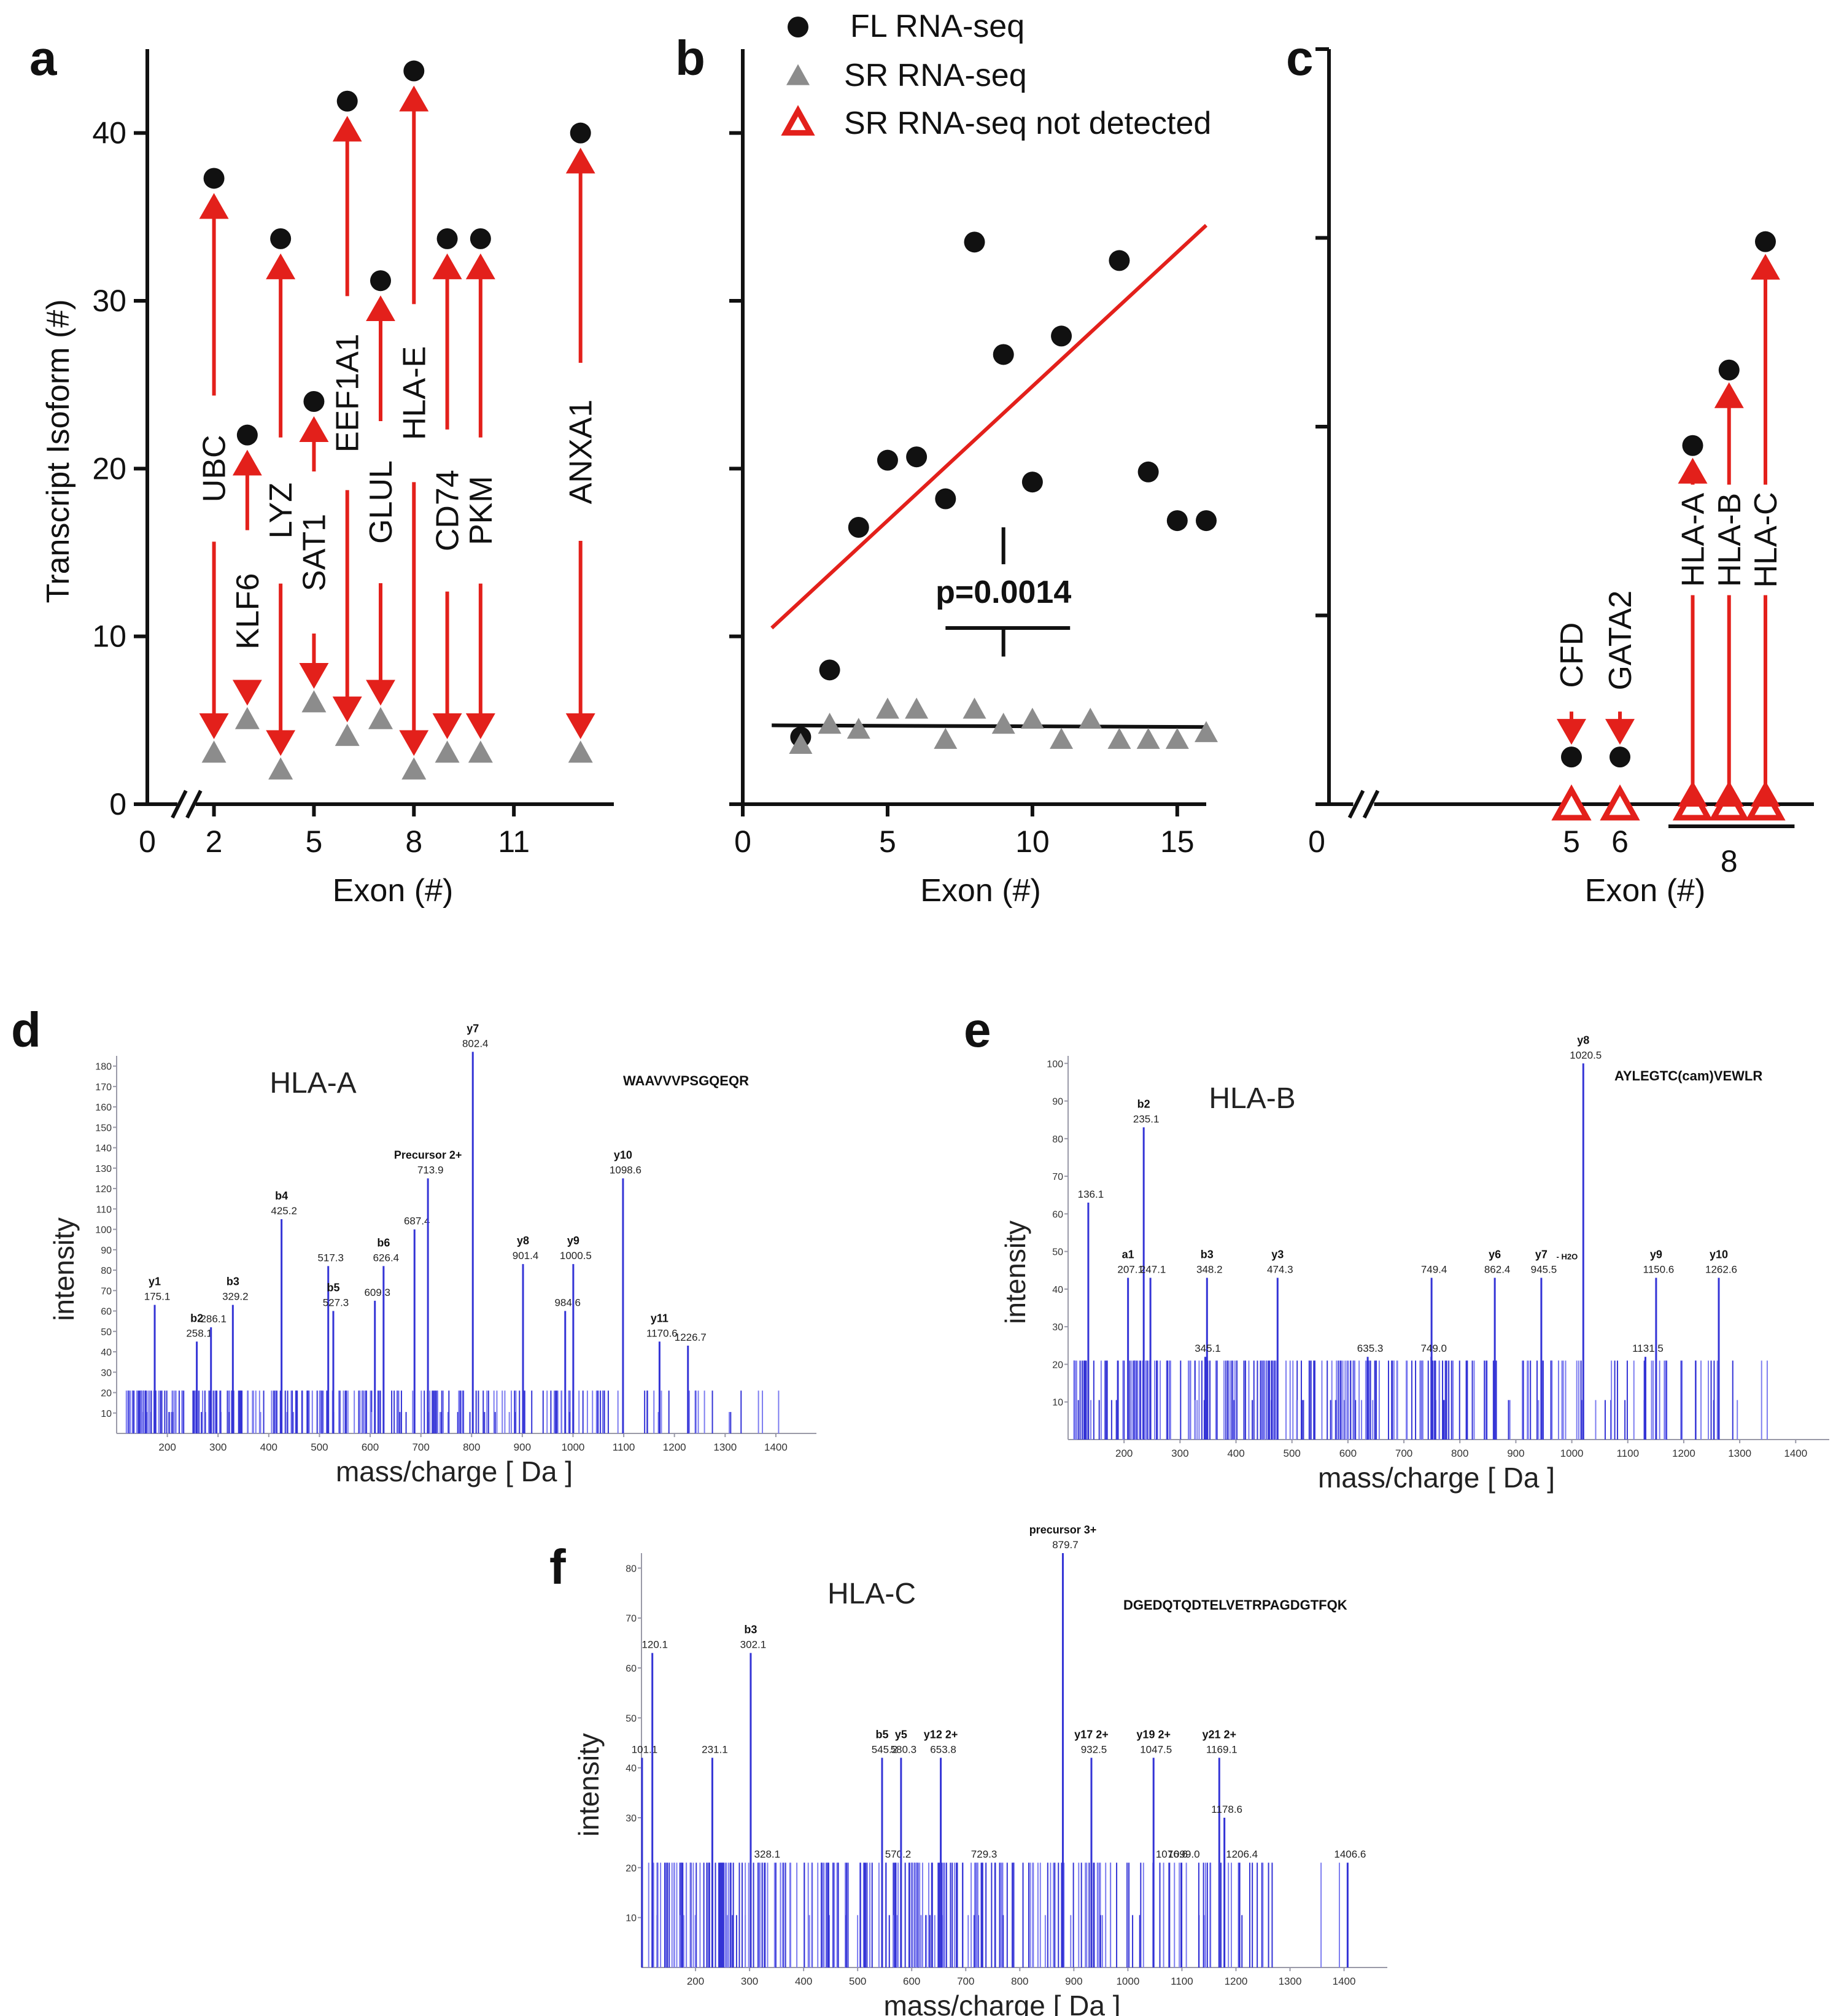  I want to click on axis-break-mark, so click(179, 804).